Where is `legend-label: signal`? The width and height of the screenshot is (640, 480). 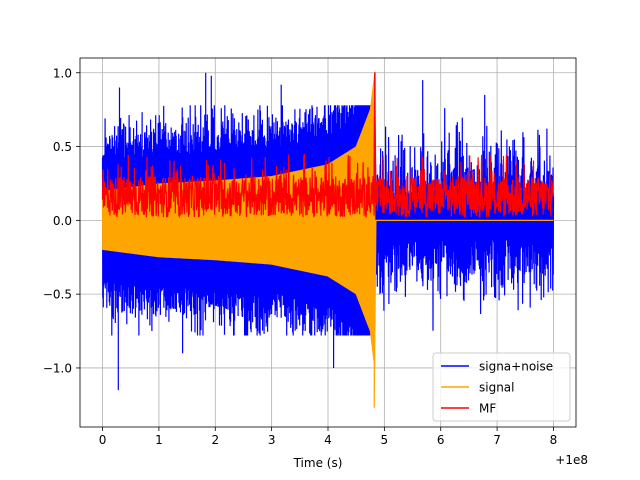
legend-label: signal is located at coordinates (497, 388).